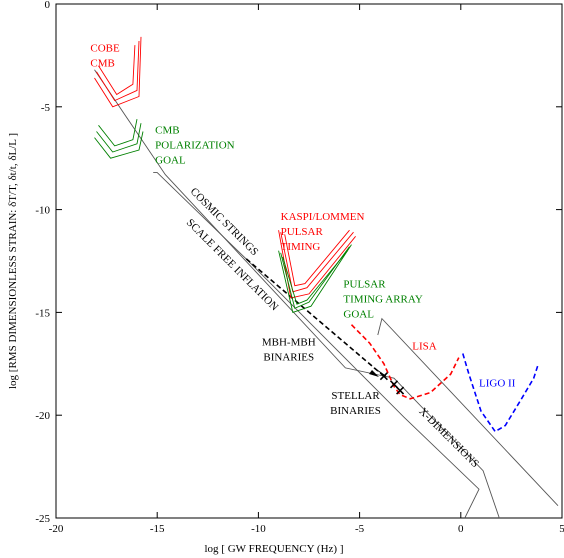 This screenshot has width=564, height=558. Describe the element at coordinates (56, 529) in the screenshot. I see `x-tick-label: -20` at that location.